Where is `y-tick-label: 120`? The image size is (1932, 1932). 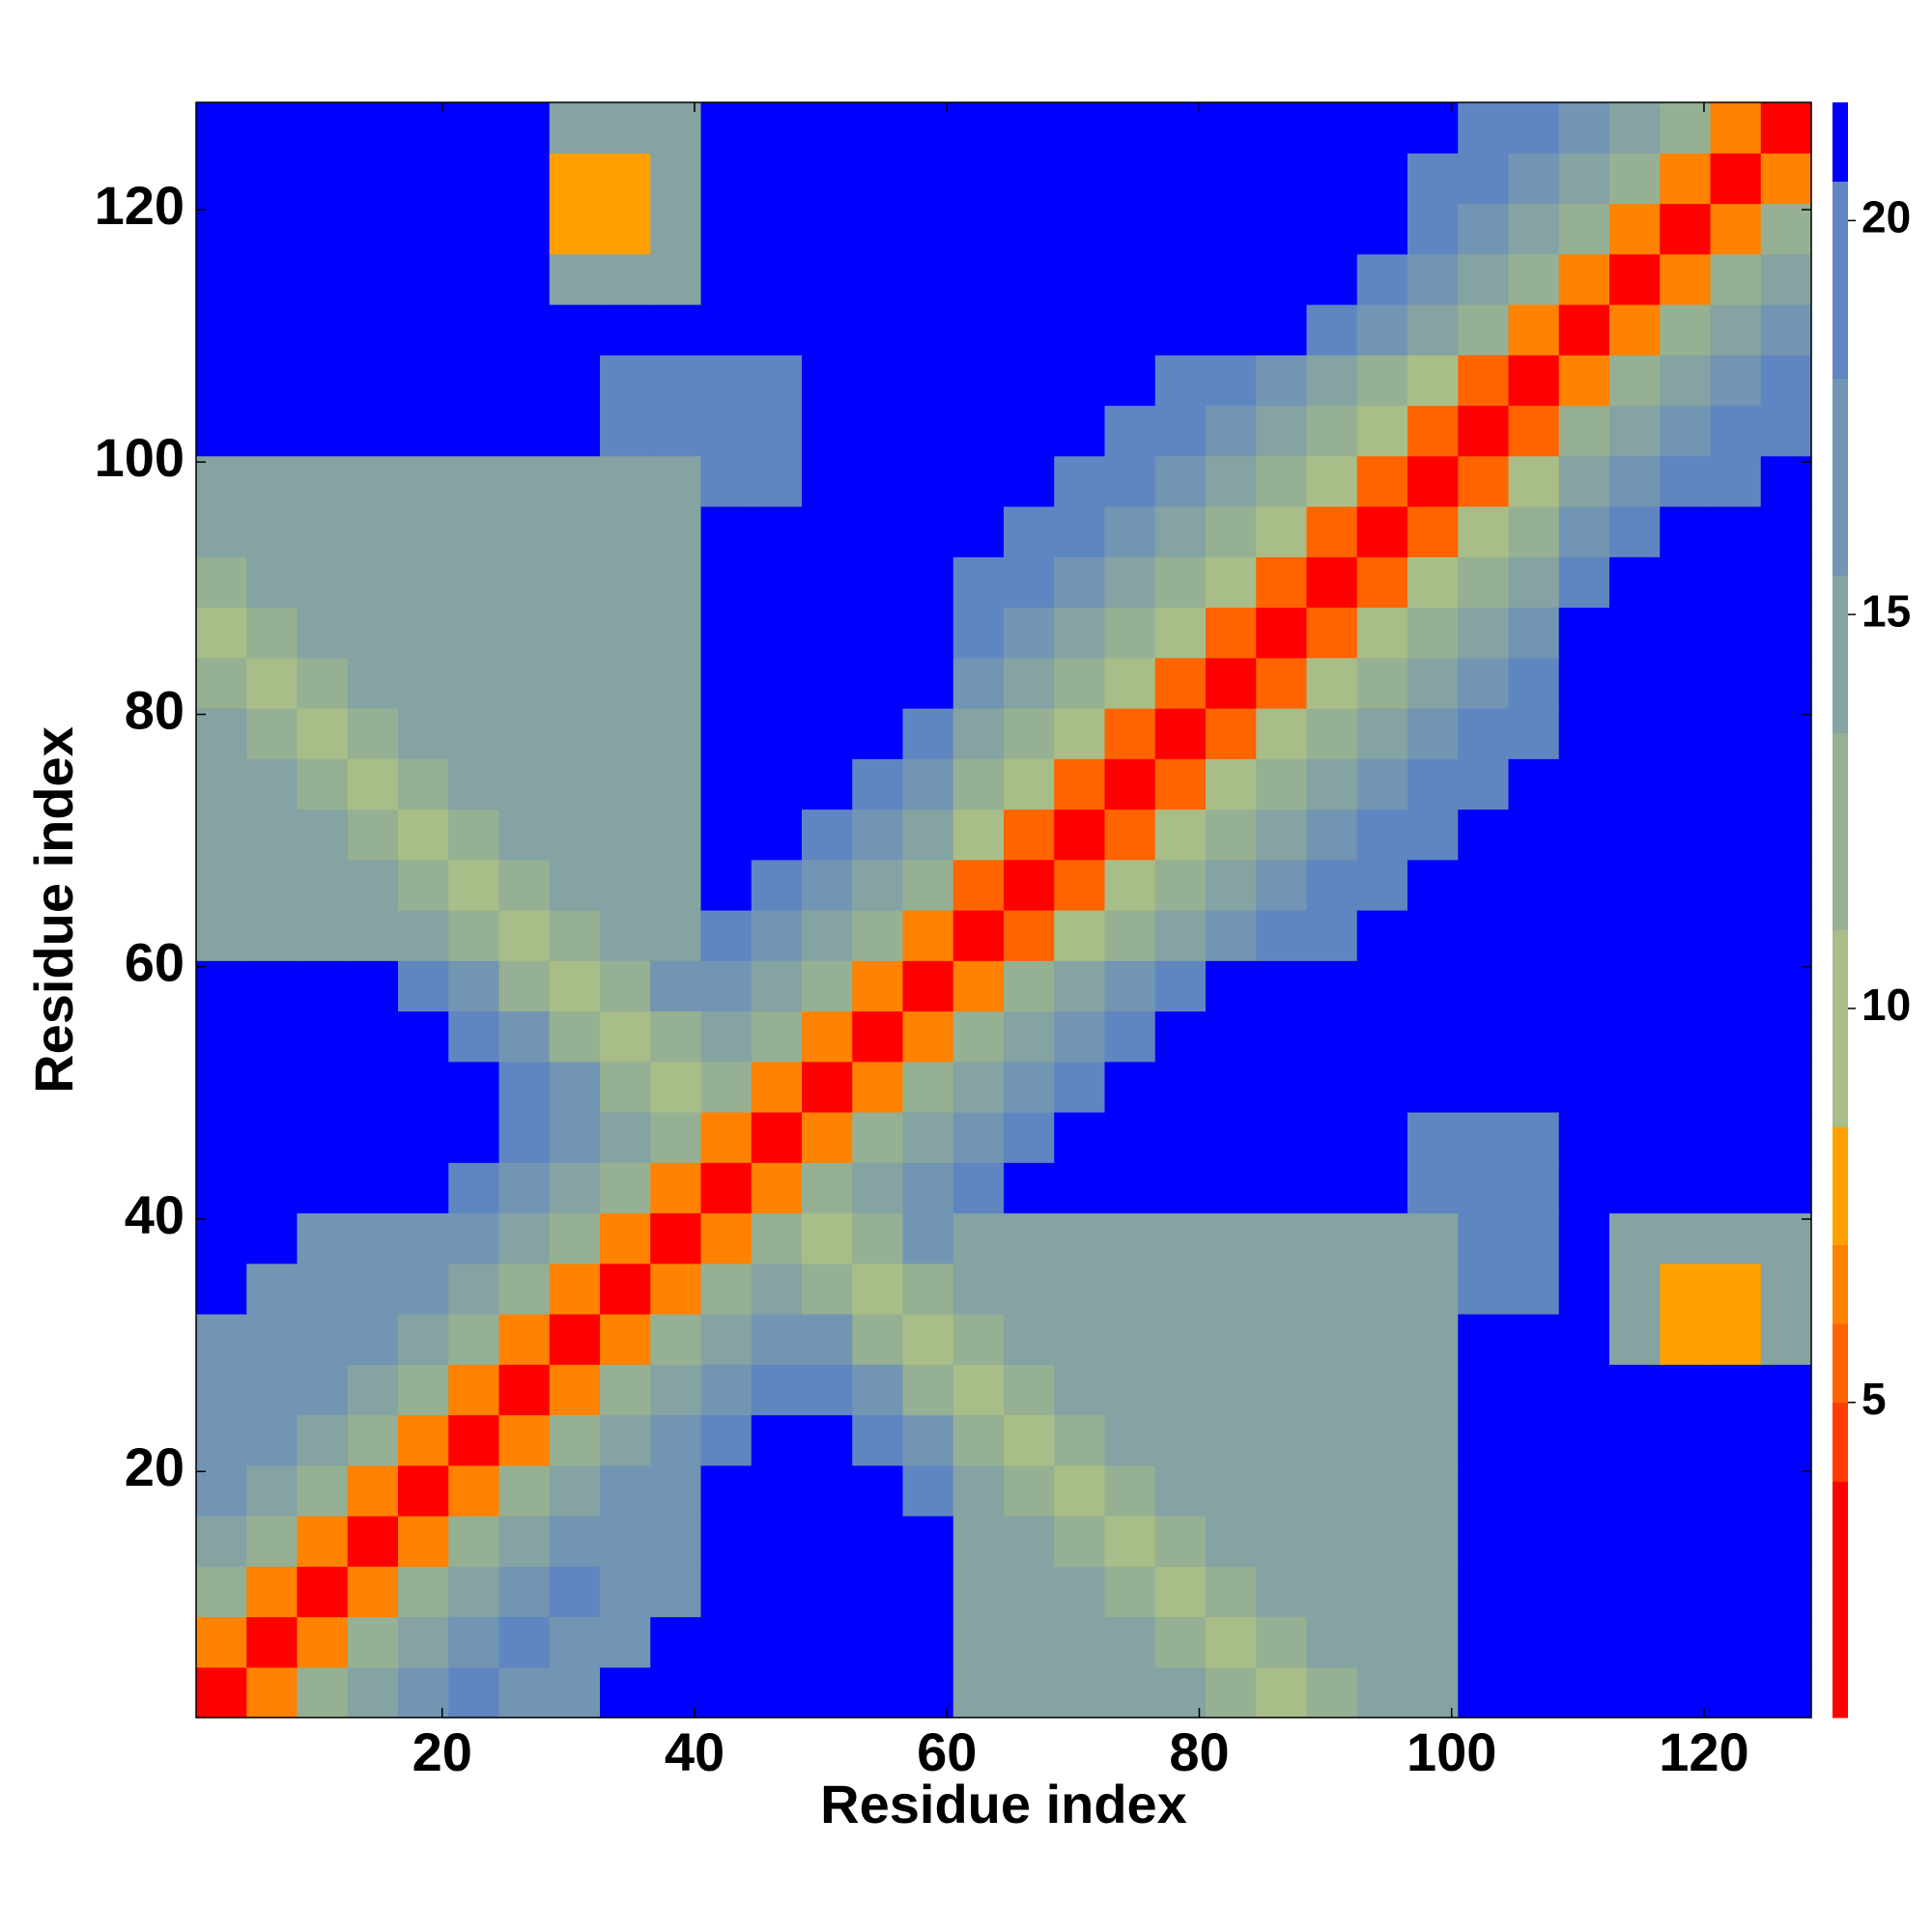 y-tick-label: 120 is located at coordinates (140, 205).